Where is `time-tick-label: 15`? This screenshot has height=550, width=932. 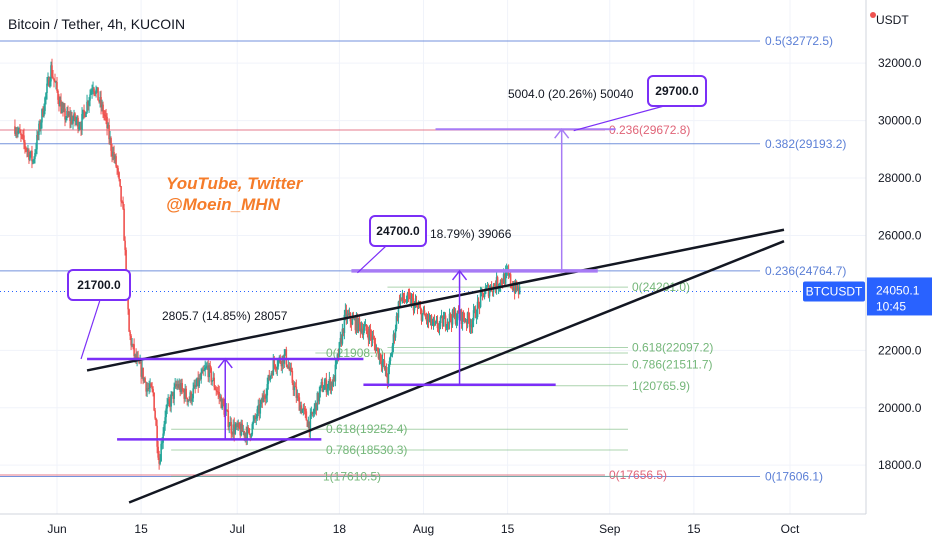 time-tick-label: 15 is located at coordinates (508, 529).